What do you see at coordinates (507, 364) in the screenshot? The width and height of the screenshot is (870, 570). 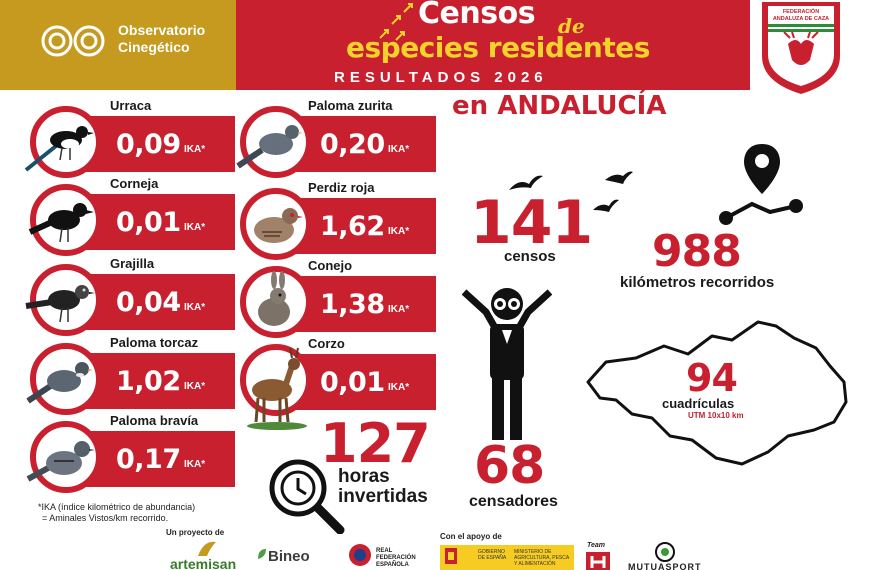 I see `observer-person-icon` at bounding box center [507, 364].